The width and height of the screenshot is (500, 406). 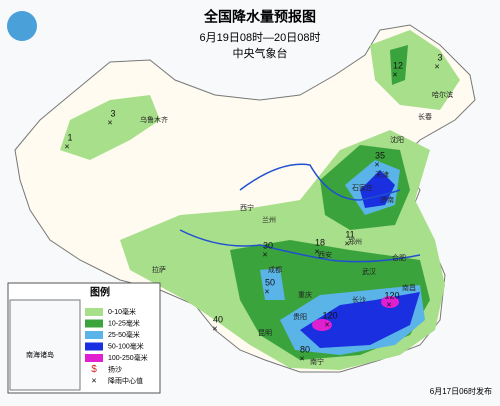 What do you see at coordinates (362, 187) in the screenshot?
I see `city-label: 石家庄` at bounding box center [362, 187].